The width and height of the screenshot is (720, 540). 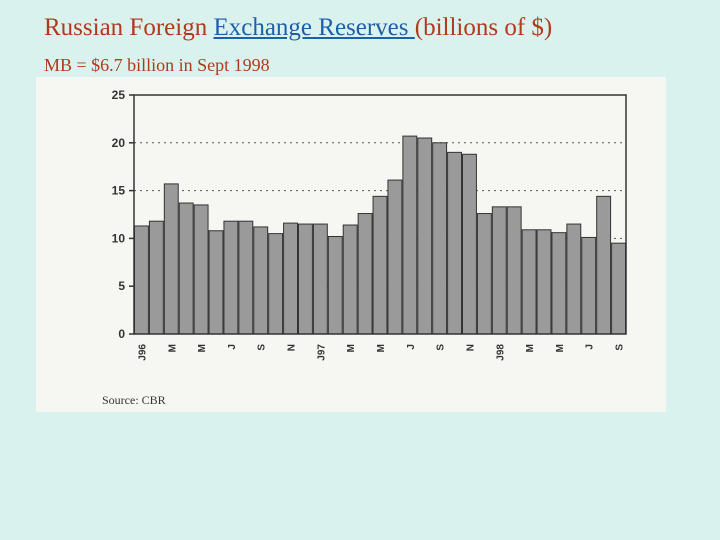 I want to click on y-tick-label: 20, so click(x=119, y=143).